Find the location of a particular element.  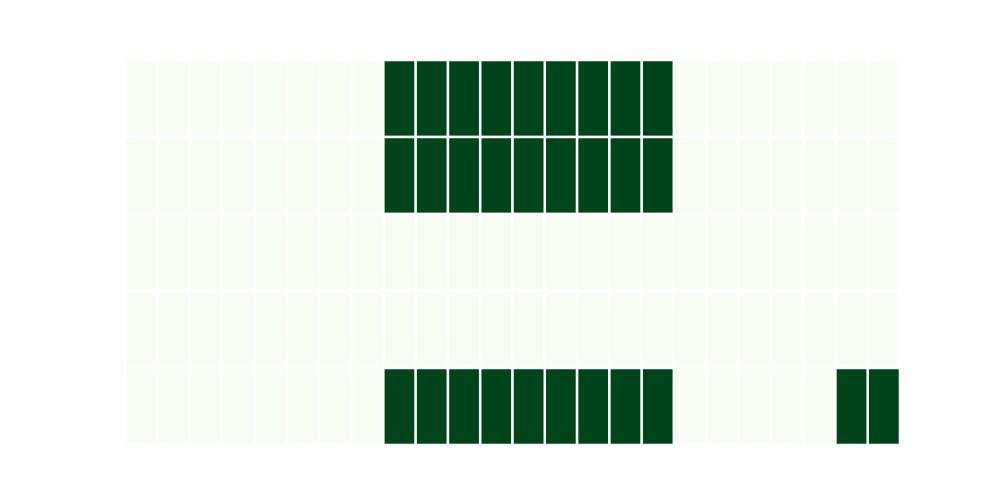

heatmap-cell-r0-c19 is located at coordinates (755, 98).